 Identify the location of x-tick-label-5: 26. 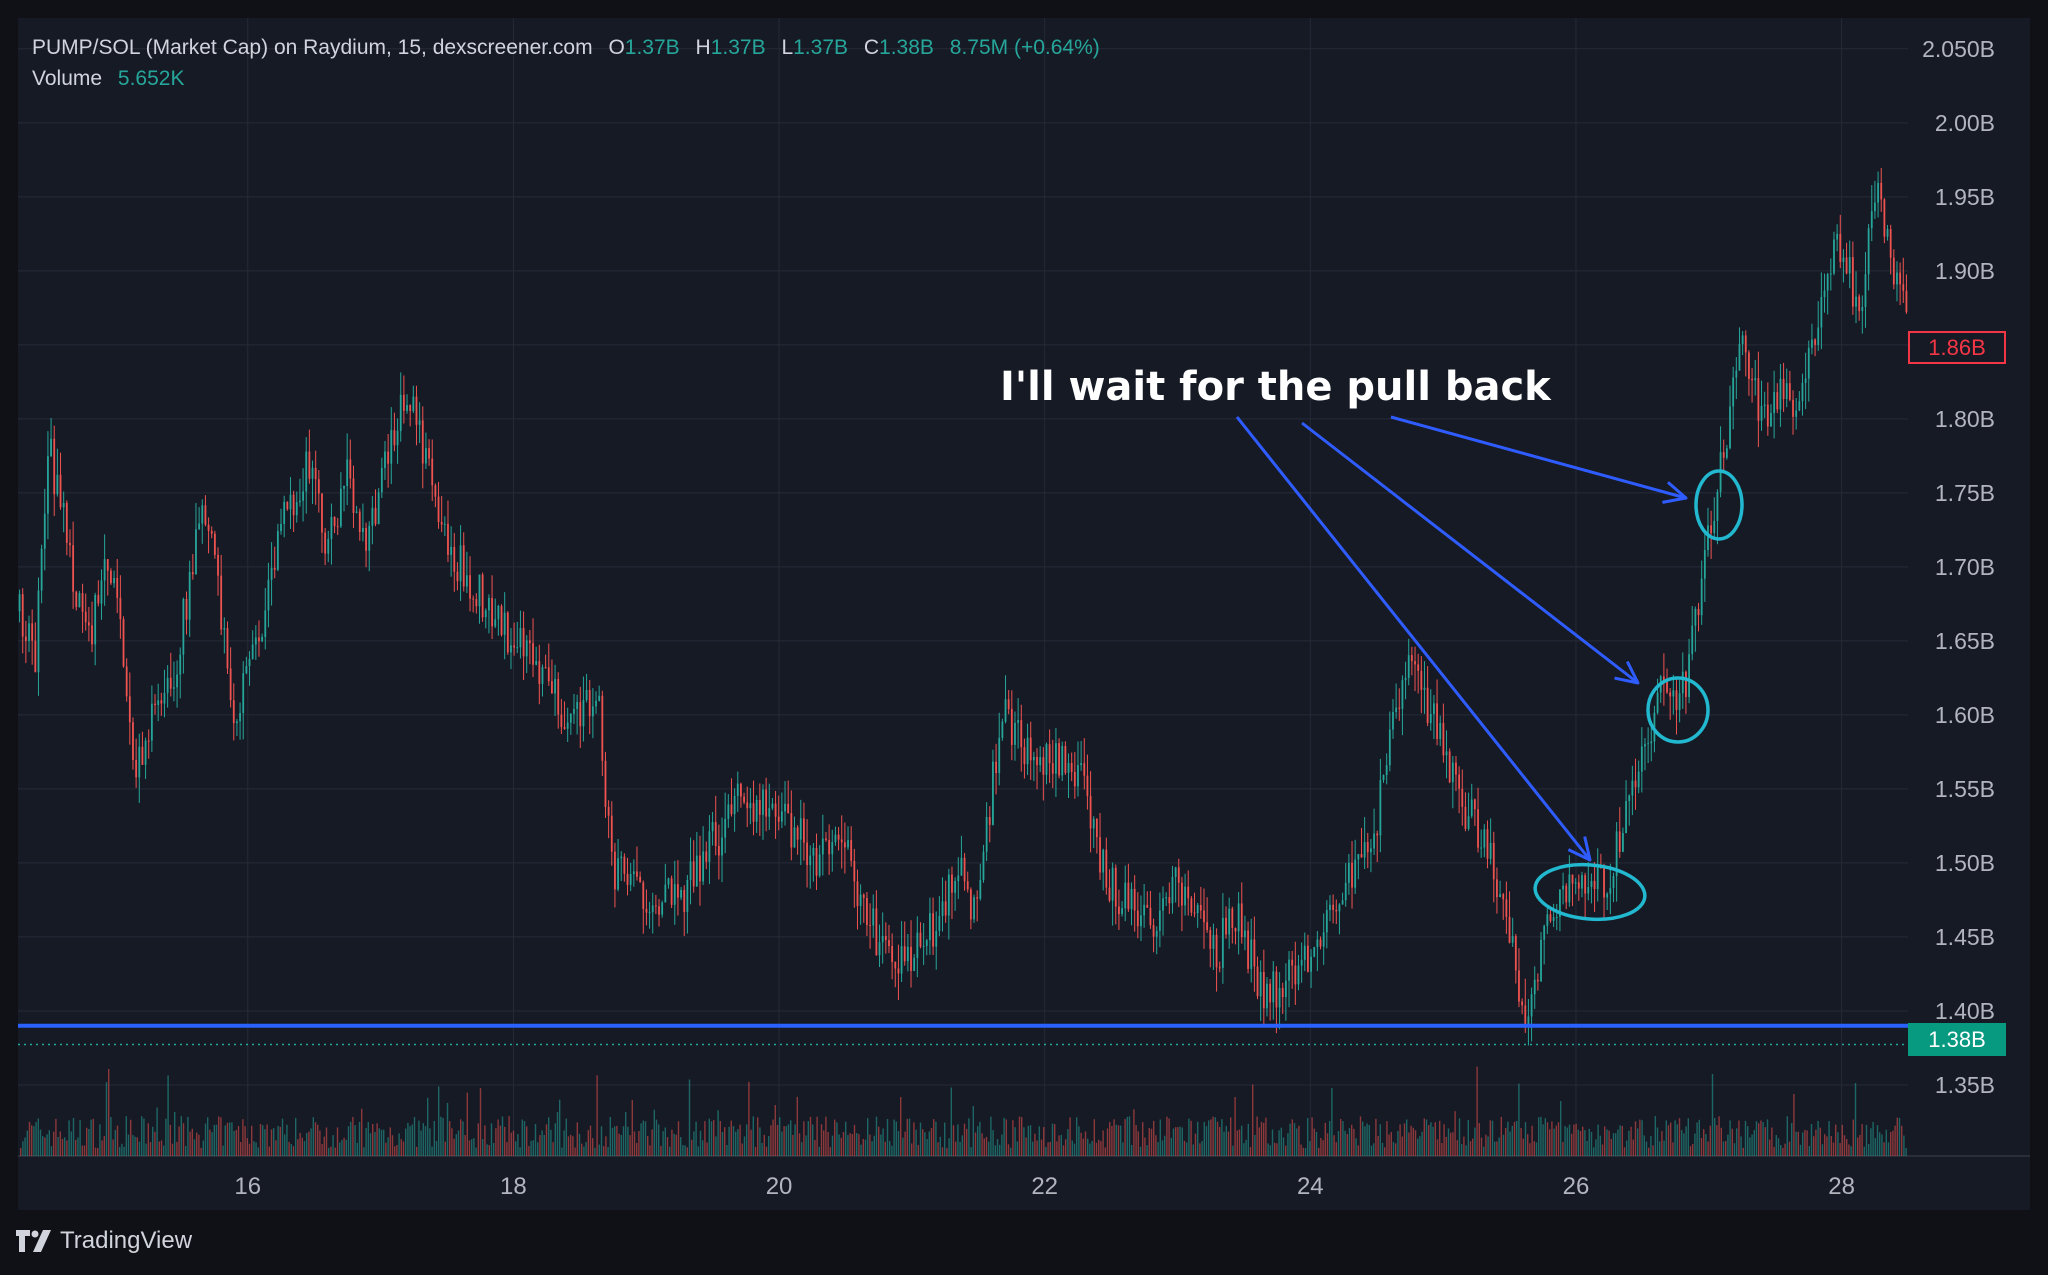
(1576, 1186).